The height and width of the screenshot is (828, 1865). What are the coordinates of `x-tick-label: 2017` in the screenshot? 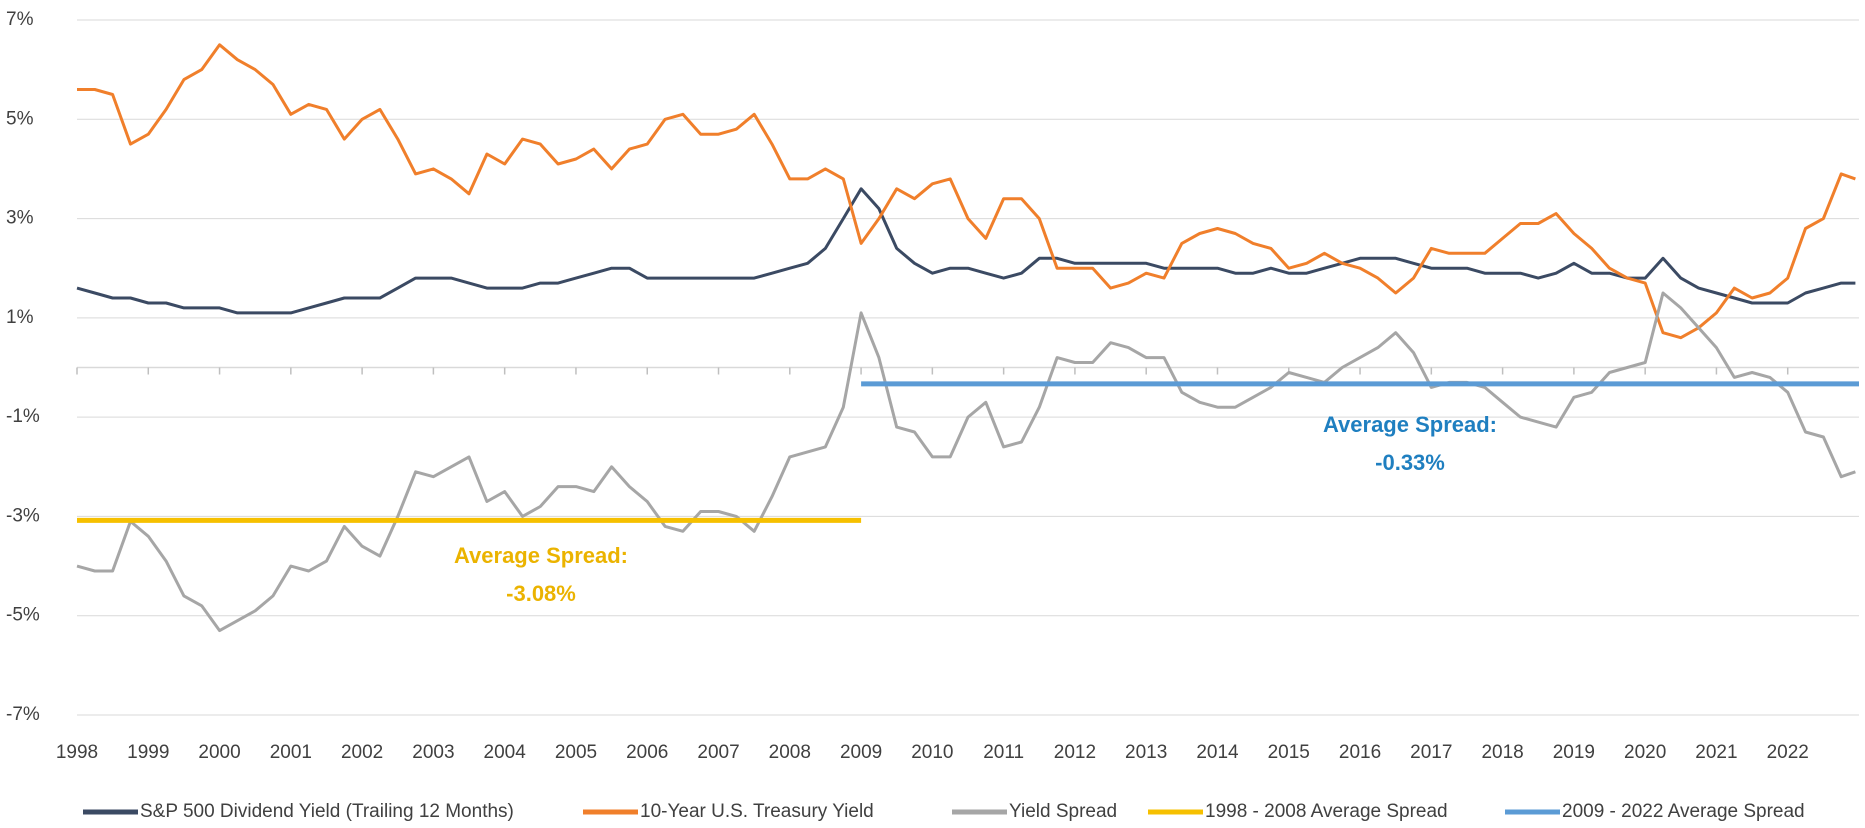 It's located at (1431, 752).